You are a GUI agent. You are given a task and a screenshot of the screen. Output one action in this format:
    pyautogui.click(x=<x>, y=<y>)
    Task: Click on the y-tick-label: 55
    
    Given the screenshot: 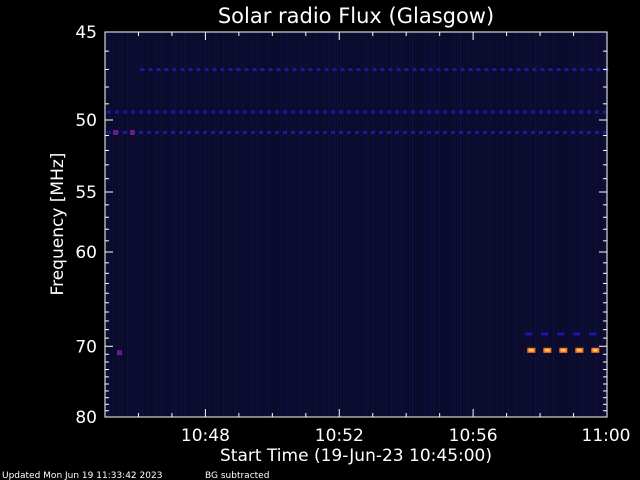 What is the action you would take?
    pyautogui.click(x=86, y=193)
    